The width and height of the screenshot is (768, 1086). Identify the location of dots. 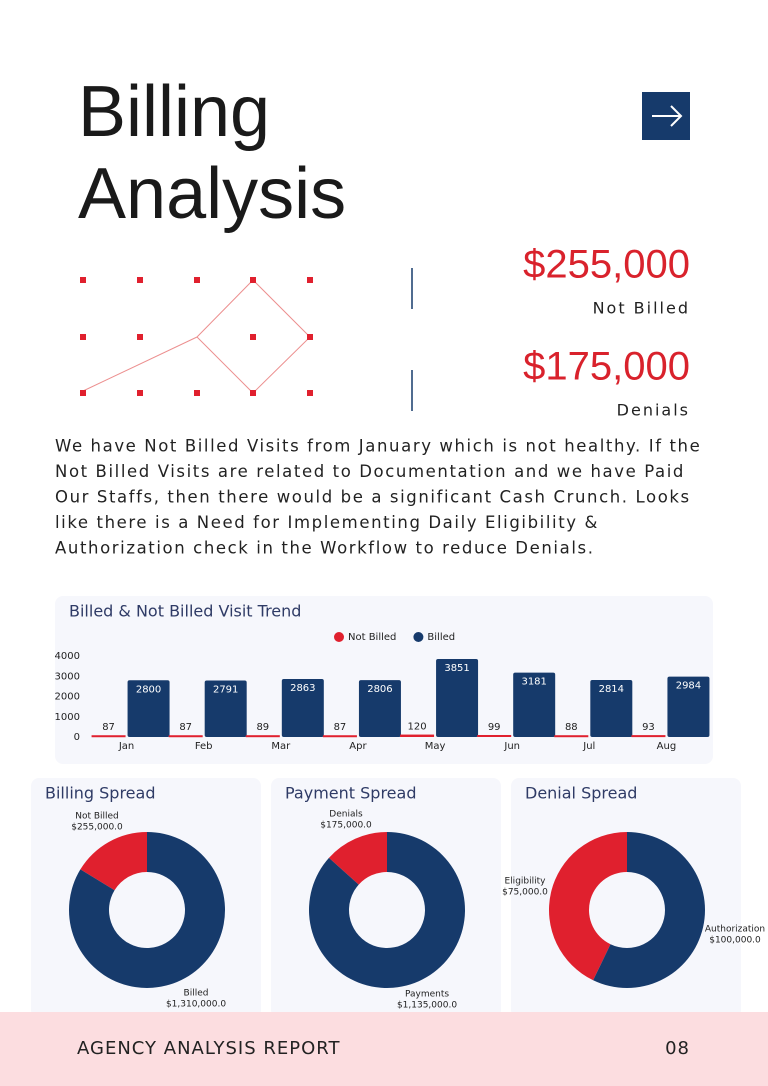
(196, 336).